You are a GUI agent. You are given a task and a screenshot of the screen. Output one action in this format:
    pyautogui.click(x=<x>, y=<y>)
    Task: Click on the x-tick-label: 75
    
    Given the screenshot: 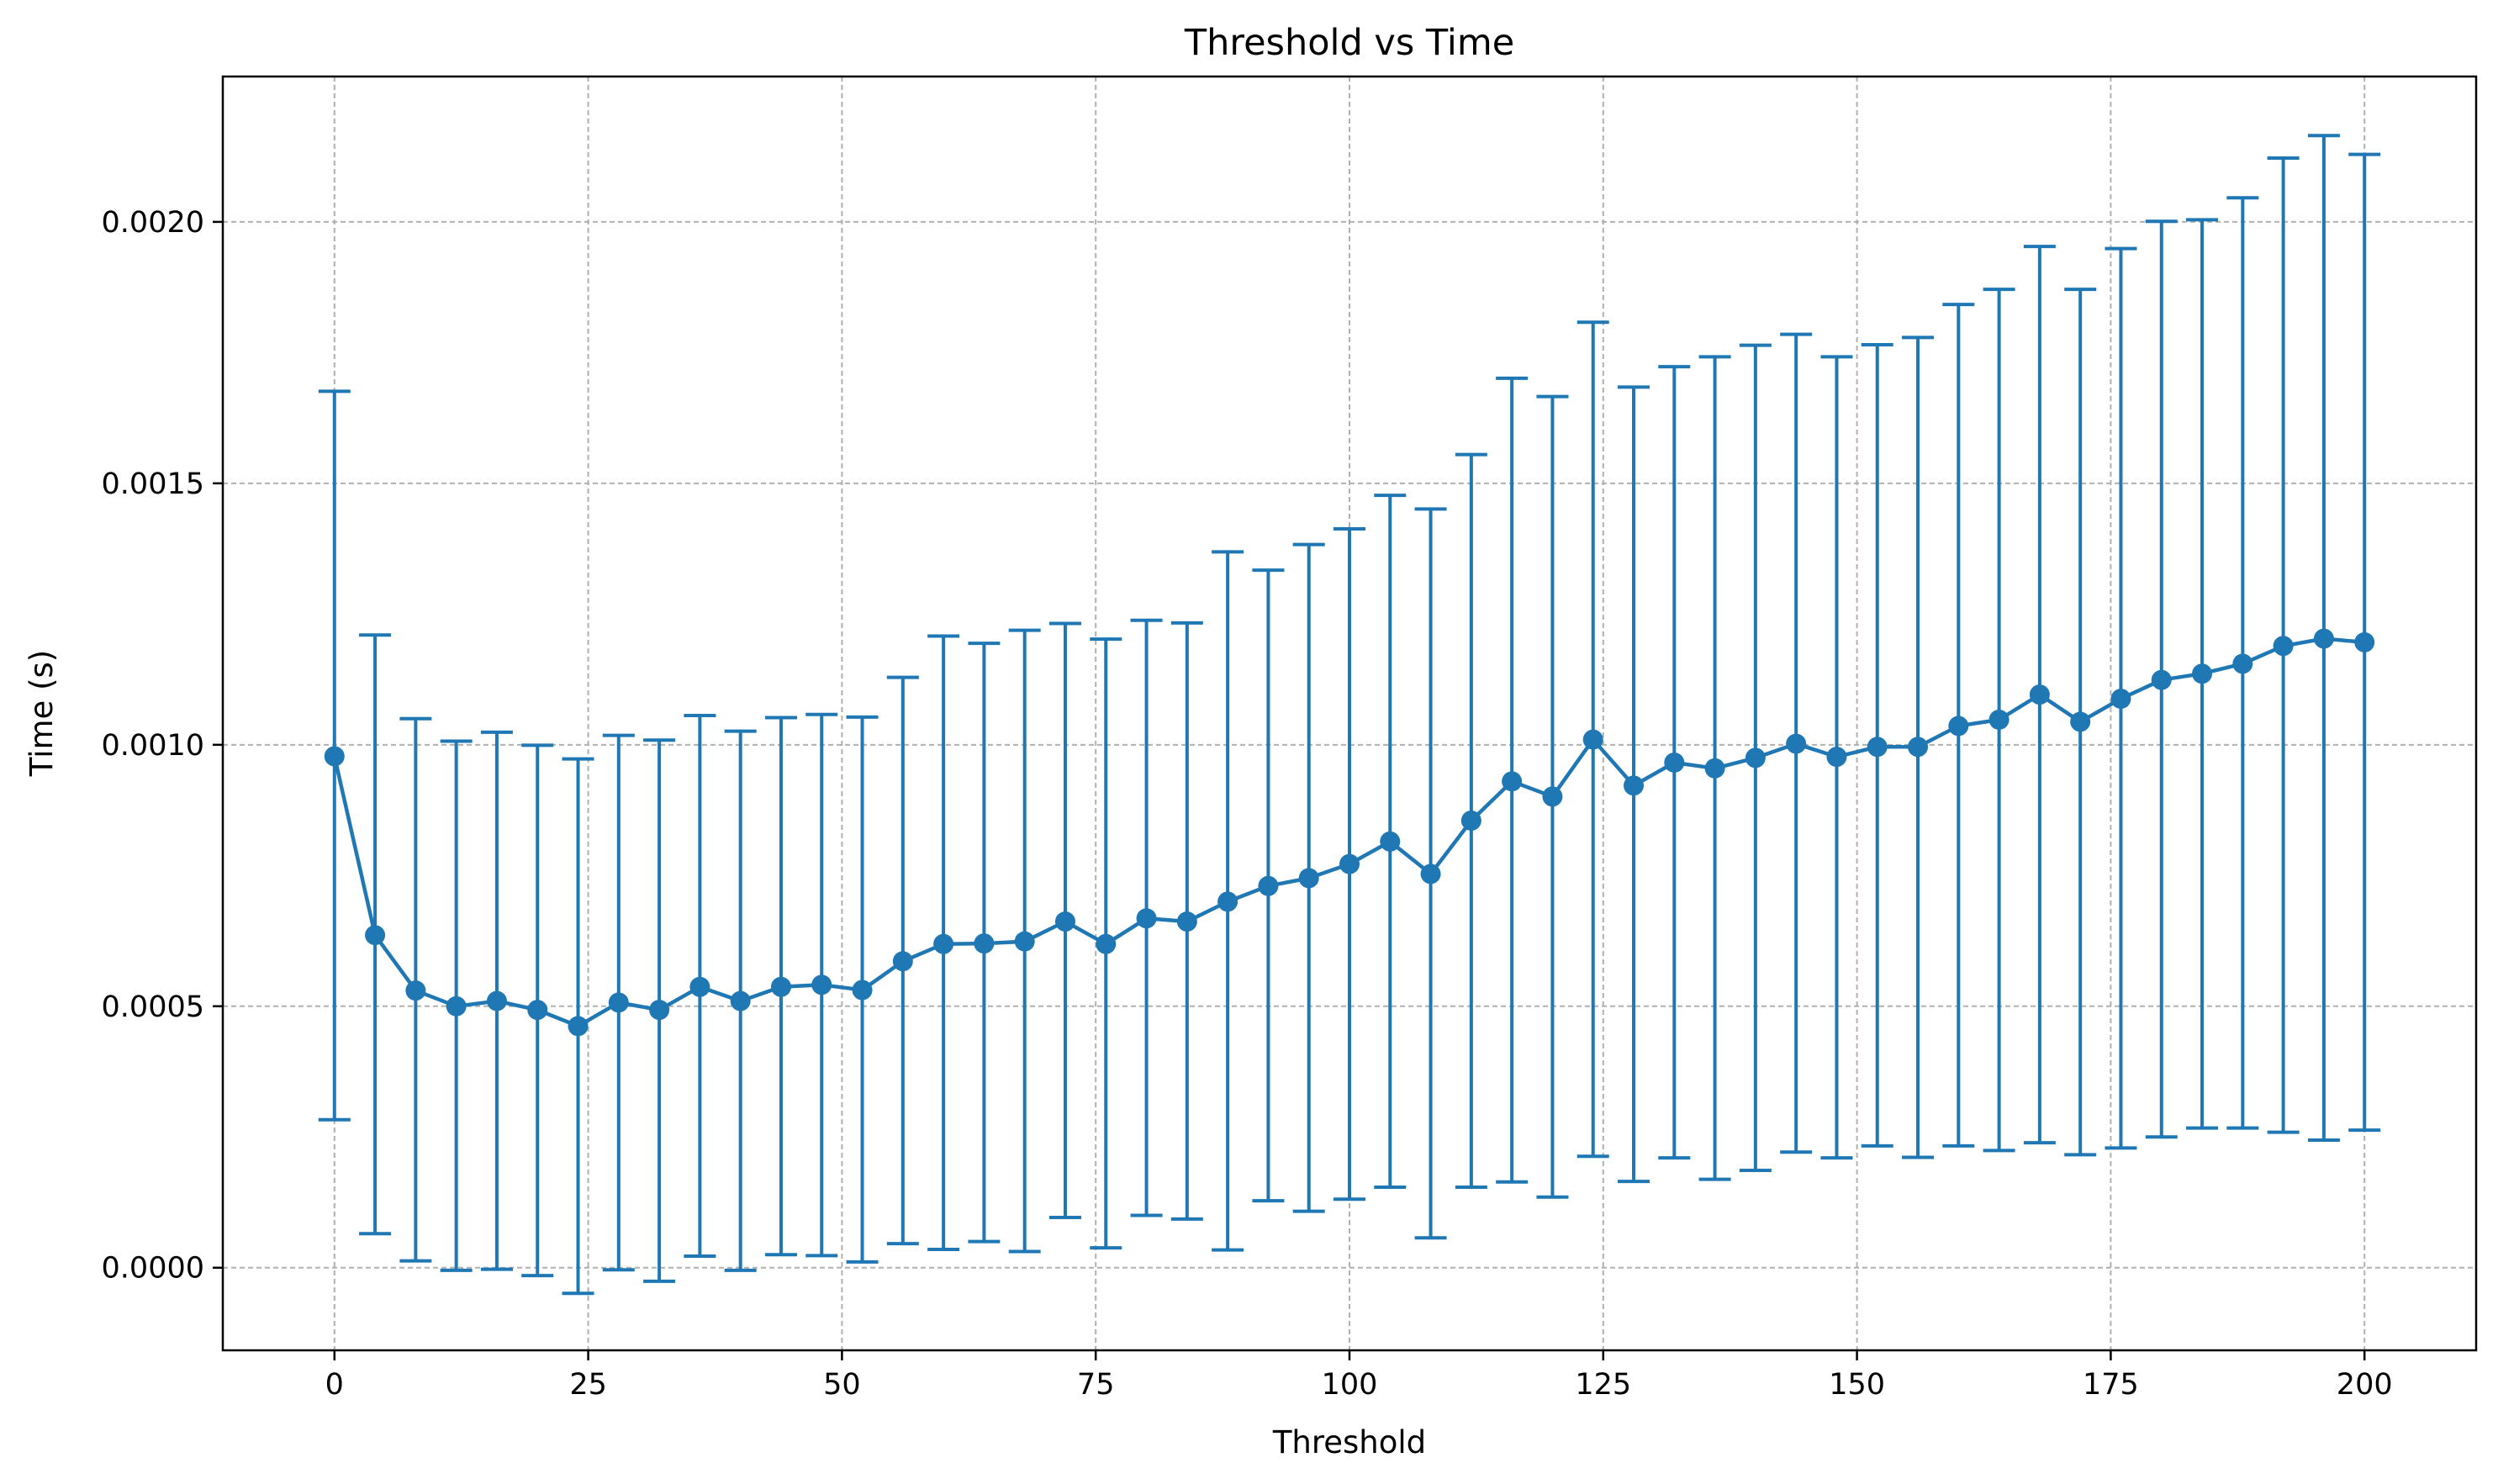 What is the action you would take?
    pyautogui.click(x=1096, y=1385)
    